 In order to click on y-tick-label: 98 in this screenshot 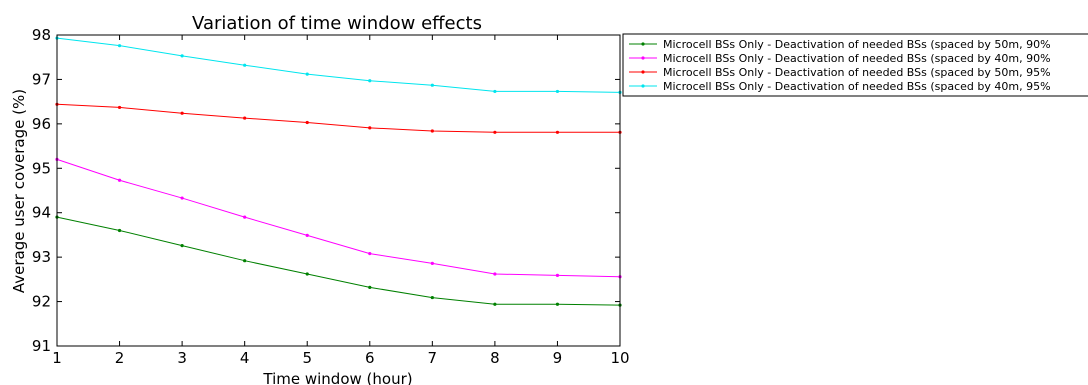, I will do `click(41, 35)`.